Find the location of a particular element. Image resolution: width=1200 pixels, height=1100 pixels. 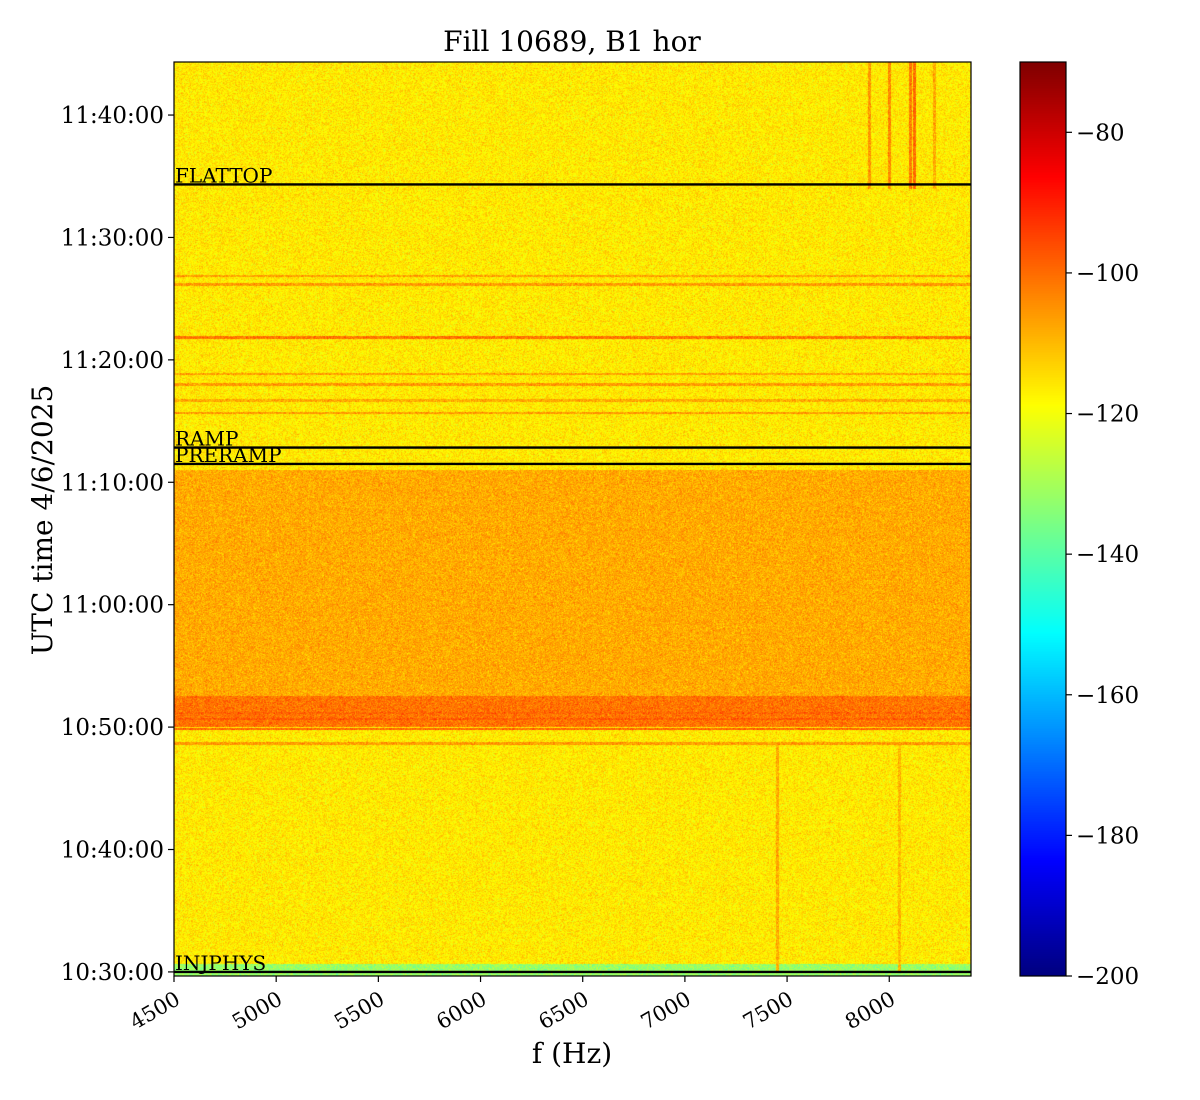

x-tick-label: 5000 is located at coordinates (257, 1011).